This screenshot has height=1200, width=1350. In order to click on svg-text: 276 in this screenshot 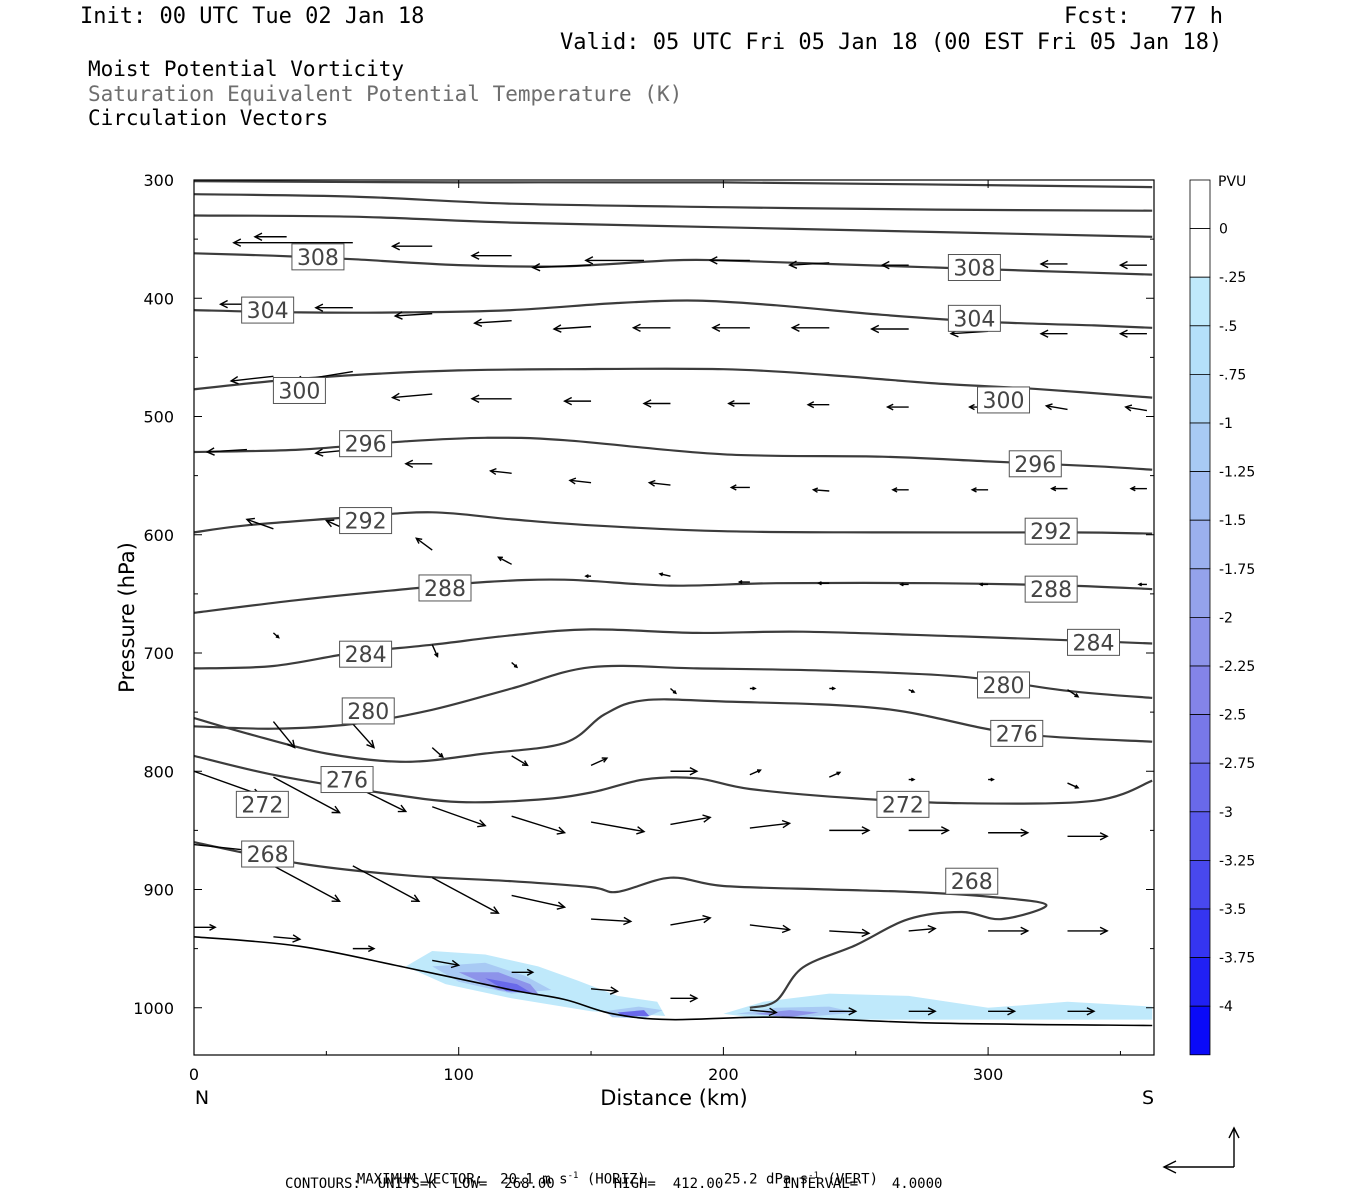, I will do `click(1017, 734)`.